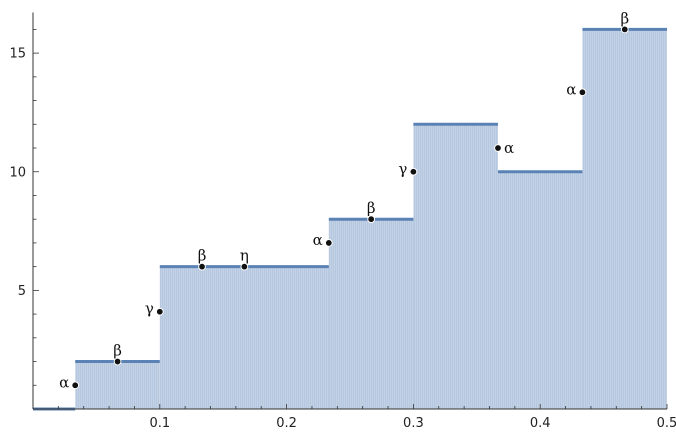 Image resolution: width=676 pixels, height=432 pixels. I want to click on point-label-5: α, so click(318, 240).